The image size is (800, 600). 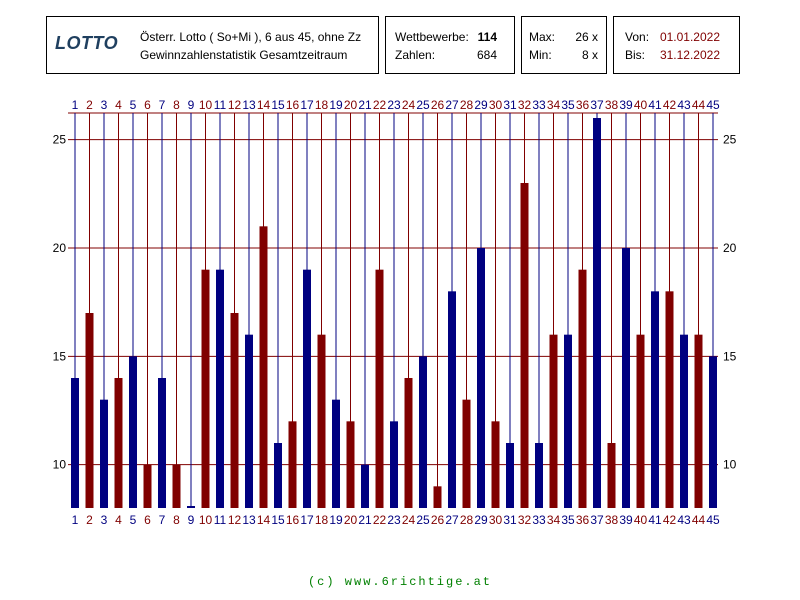 I want to click on y-tick-left-15: 15, so click(x=60, y=356).